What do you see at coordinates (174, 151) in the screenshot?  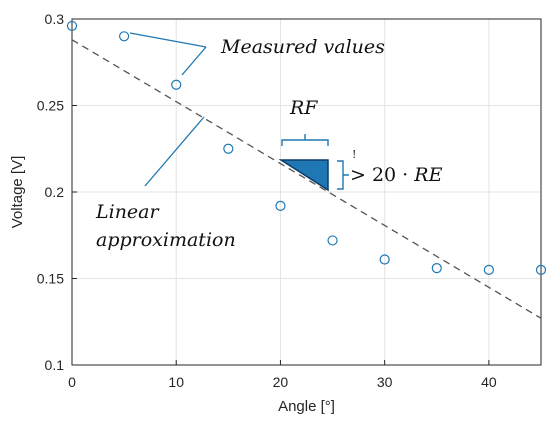 I see `linear-leader-line` at bounding box center [174, 151].